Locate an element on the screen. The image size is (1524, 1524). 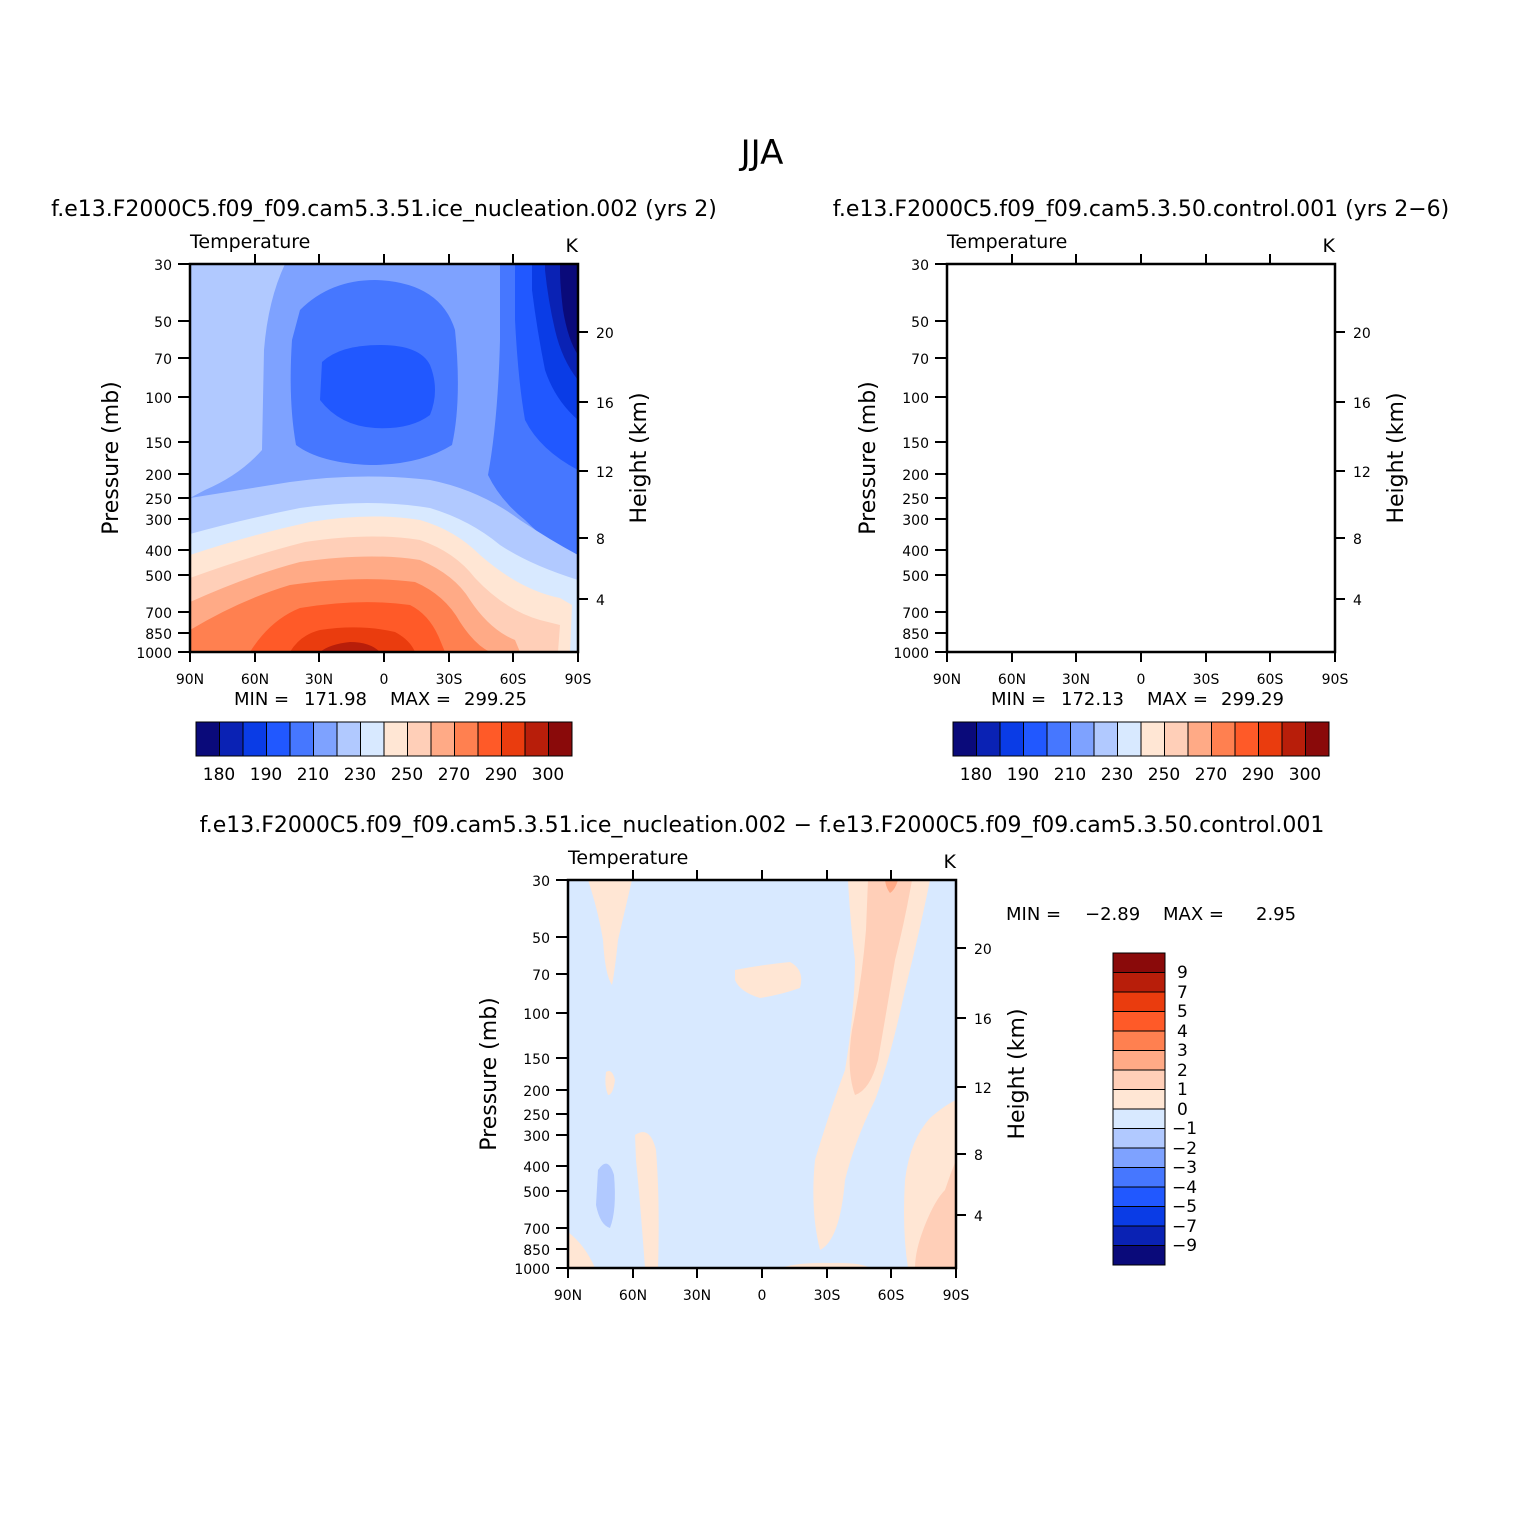
ytick-right-label: 4 is located at coordinates (1357, 601).